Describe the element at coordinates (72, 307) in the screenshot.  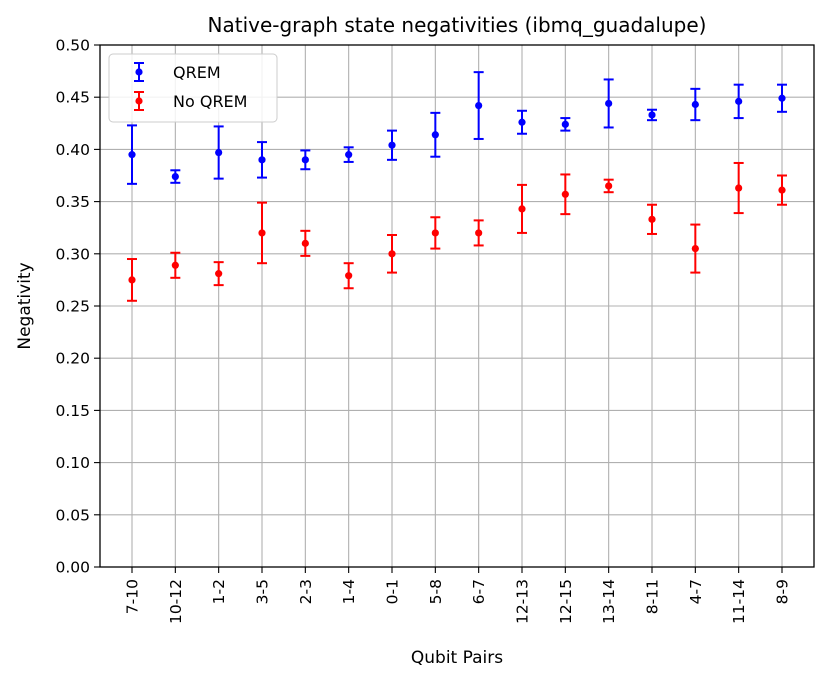
I see `y-tick-label: 0.25` at that location.